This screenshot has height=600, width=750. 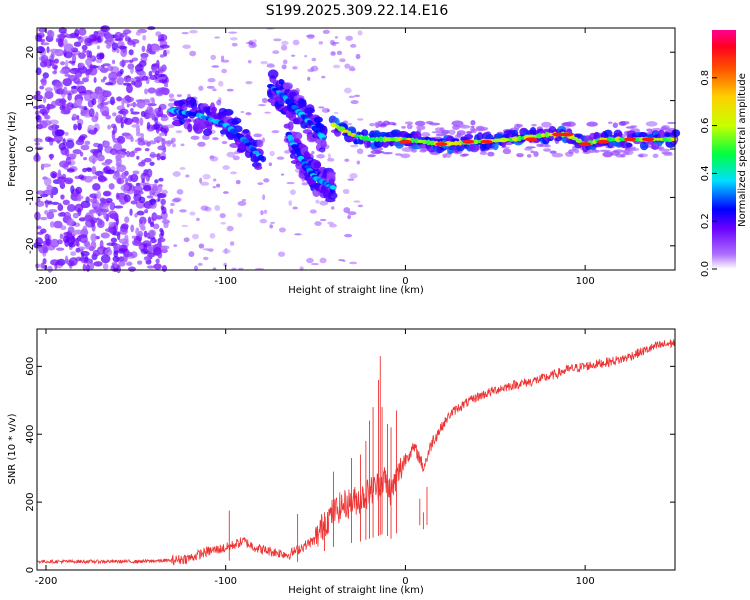 I want to click on figure-title: S199.2025.309.22.14.E16, so click(x=357, y=11).